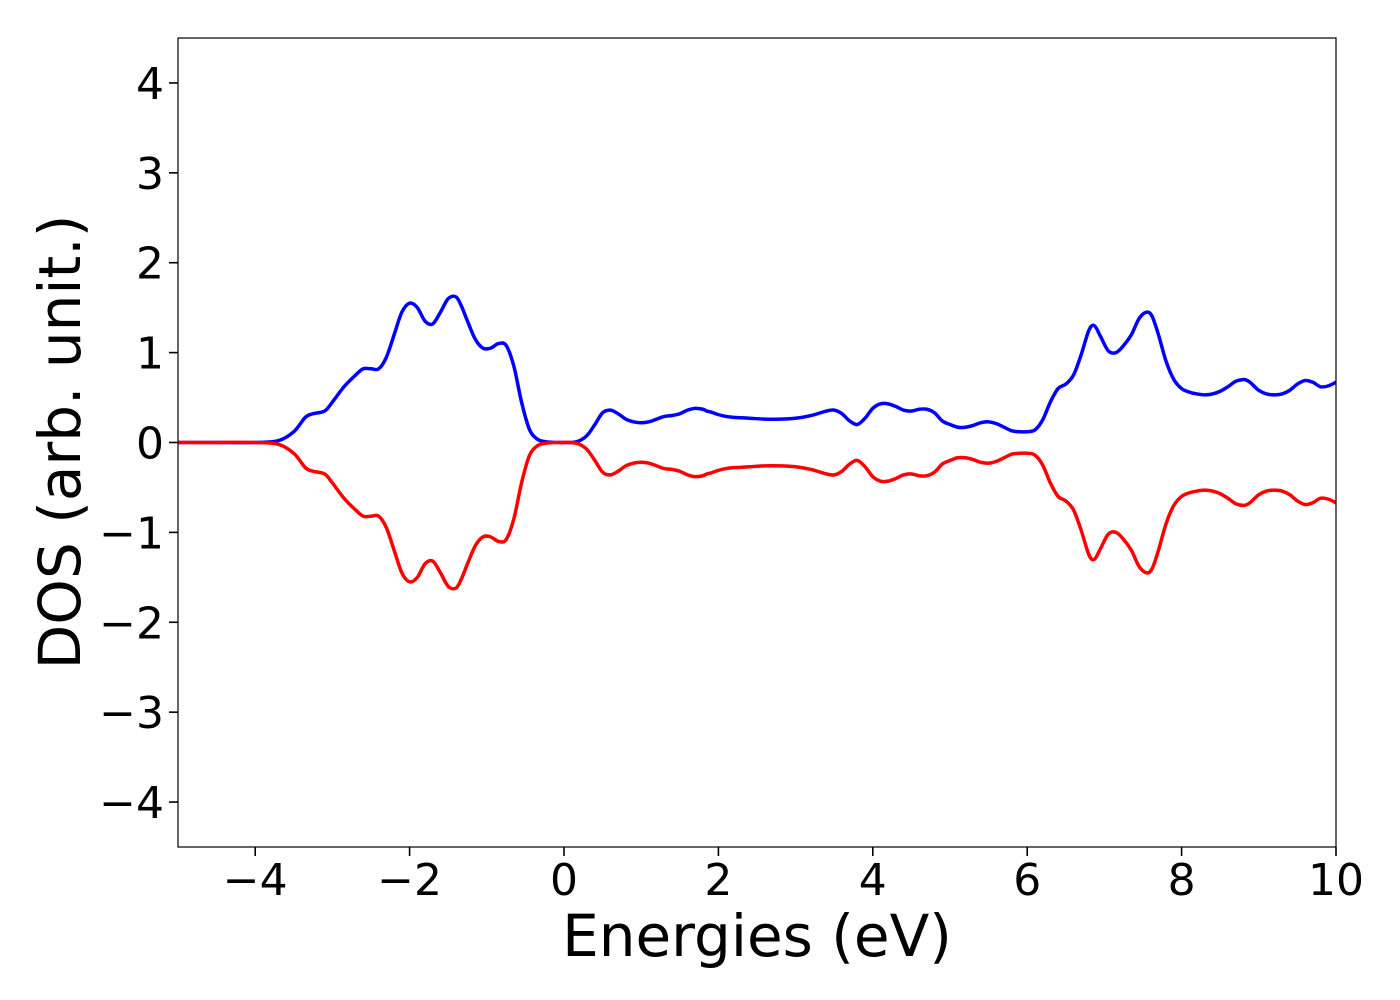  I want to click on y-tick-label: −2, so click(131, 623).